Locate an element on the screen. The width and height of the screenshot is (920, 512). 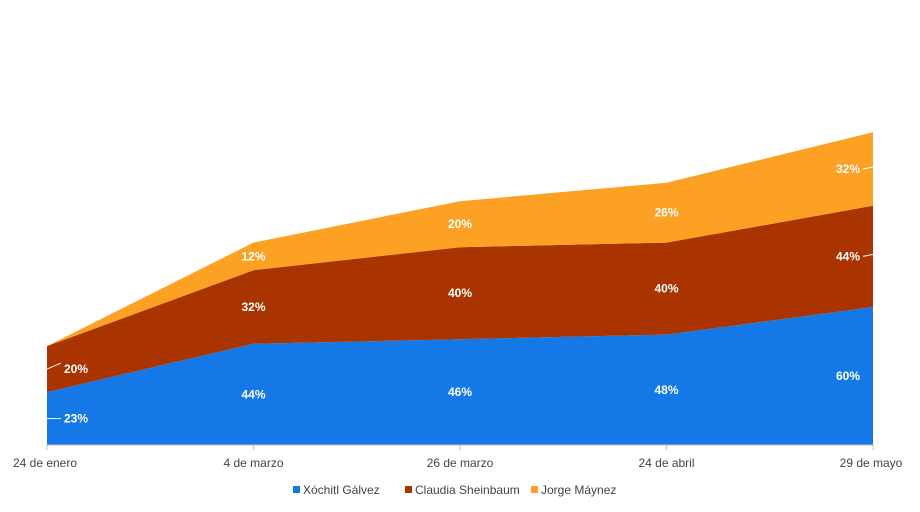
data-label-jorge-maynez-2: 20% is located at coordinates (460, 224).